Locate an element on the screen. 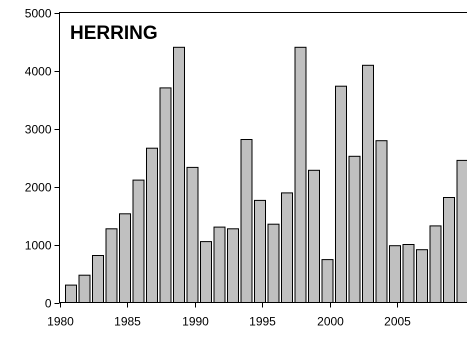 The width and height of the screenshot is (467, 337). bar-2000 is located at coordinates (341, 194).